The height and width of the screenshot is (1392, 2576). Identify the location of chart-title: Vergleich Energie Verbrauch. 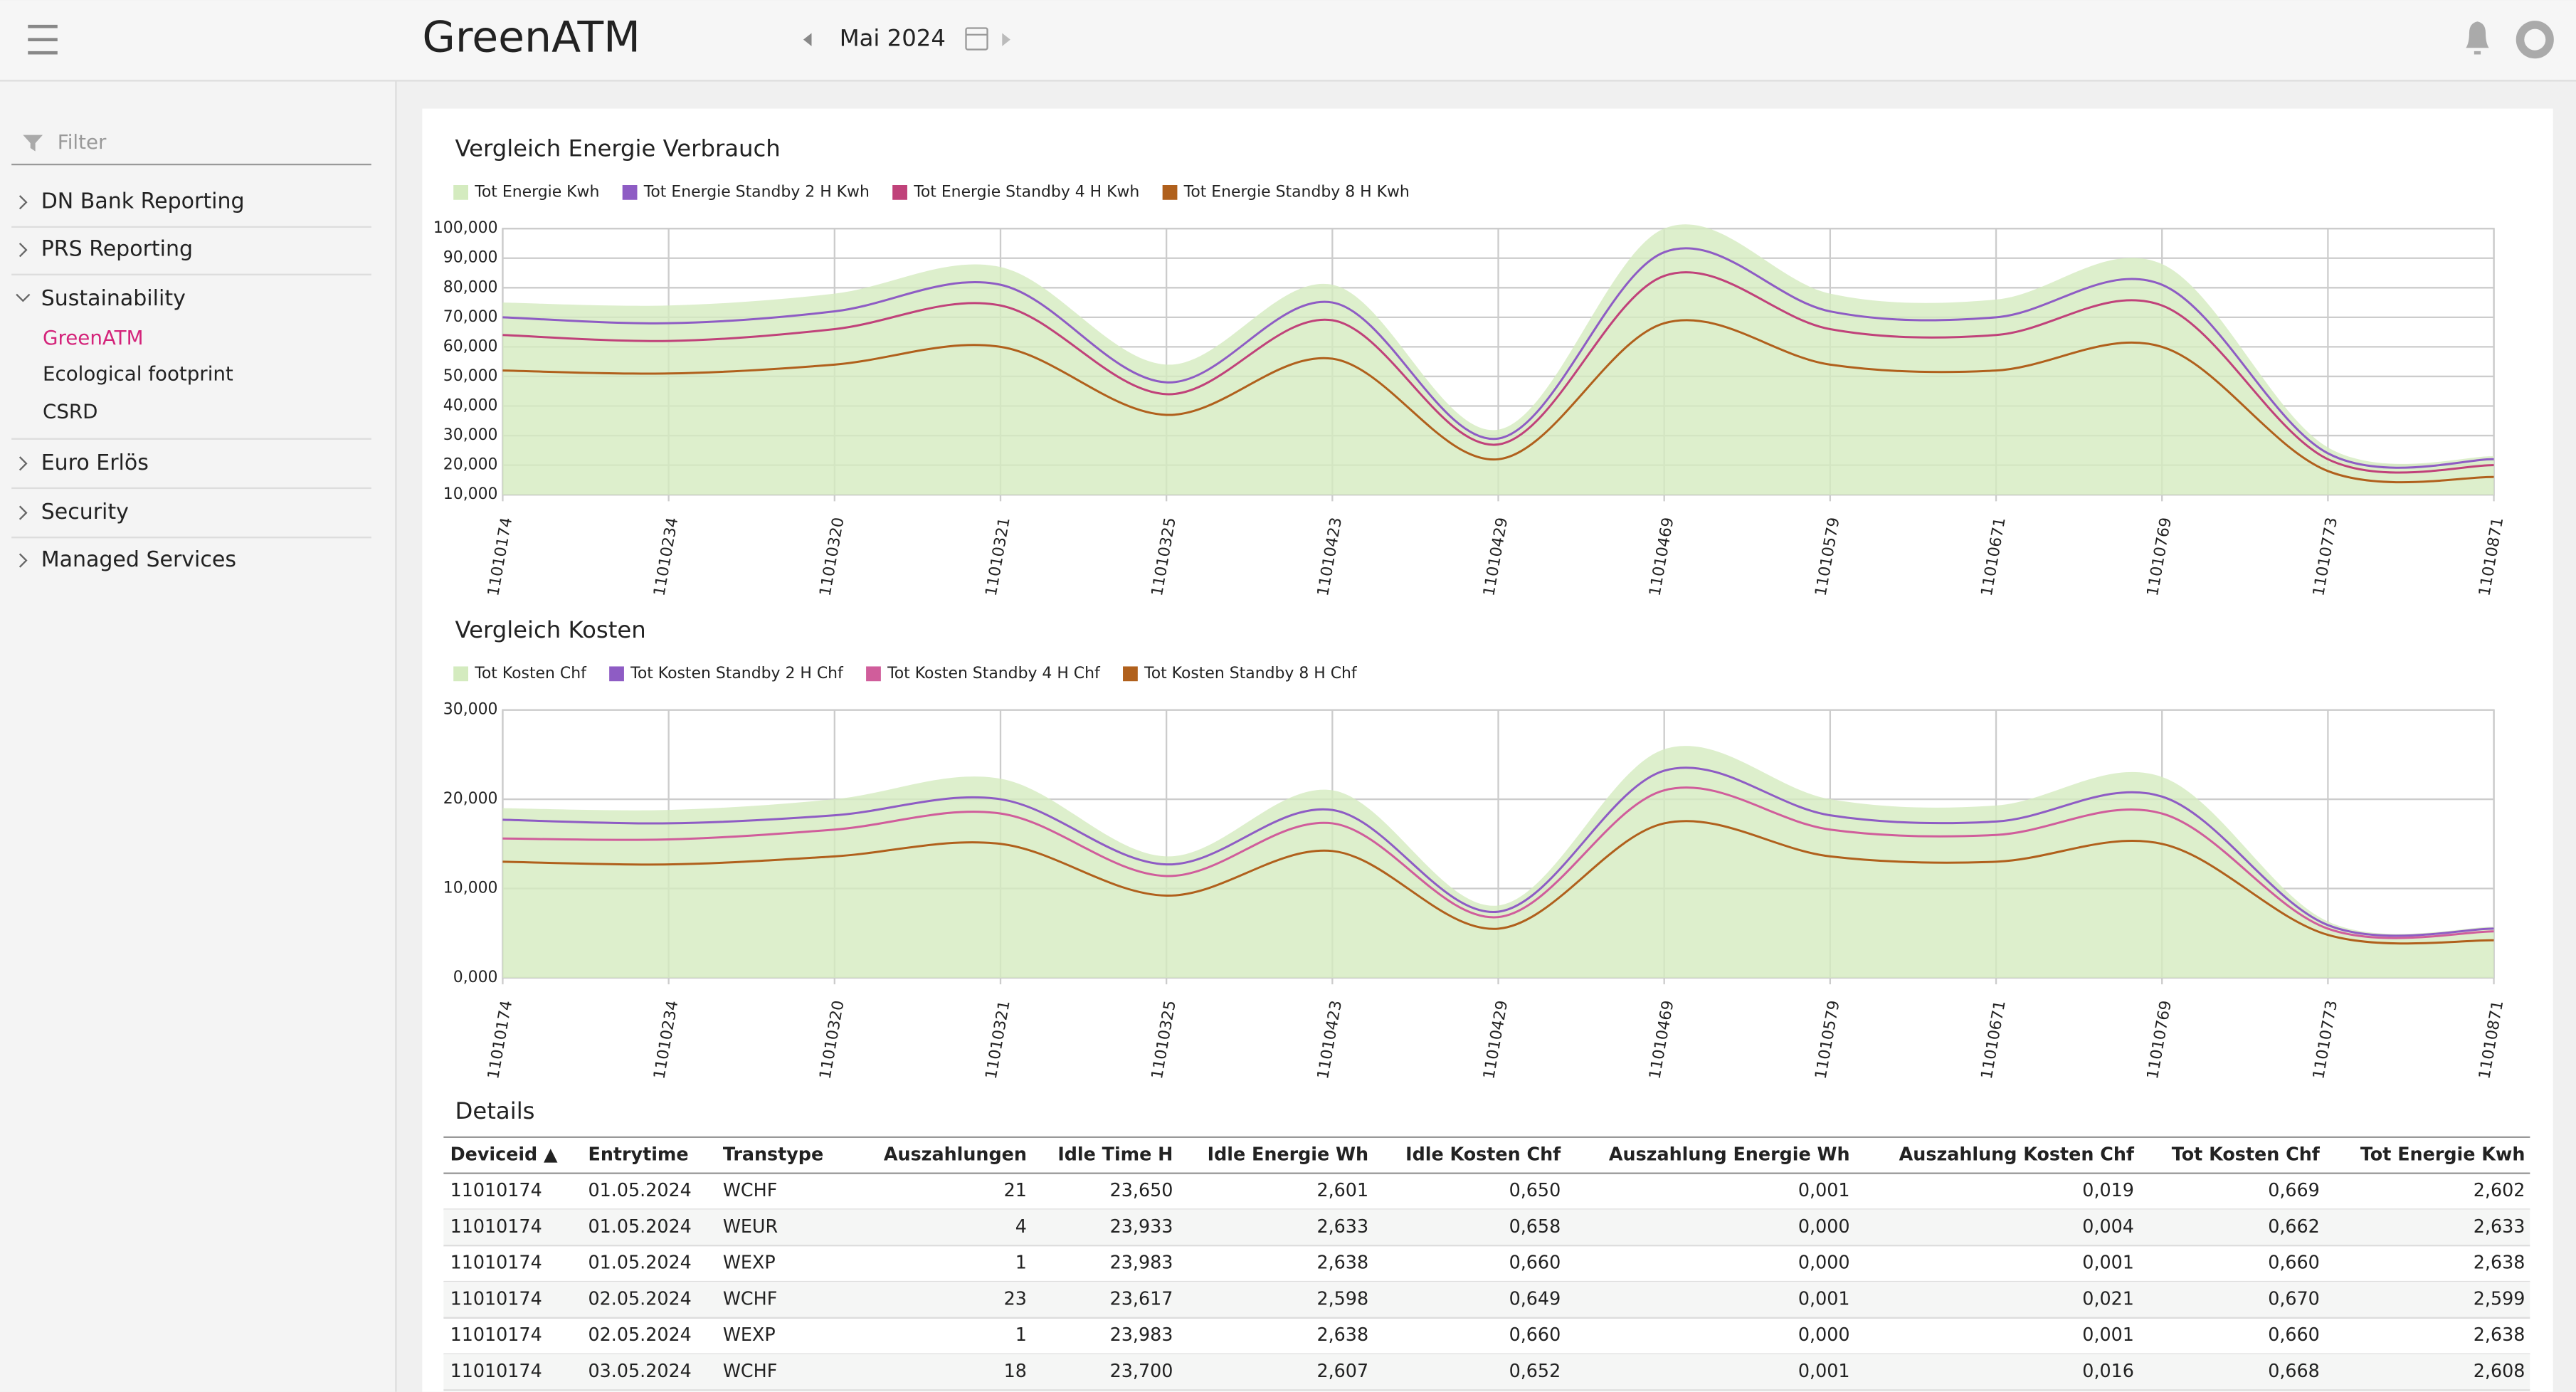
(618, 148).